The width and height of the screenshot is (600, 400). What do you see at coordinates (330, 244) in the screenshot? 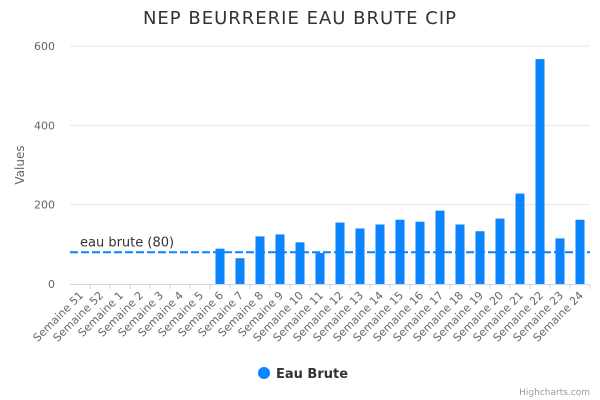
I see `plot-line-group: eau brute (80)` at bounding box center [330, 244].